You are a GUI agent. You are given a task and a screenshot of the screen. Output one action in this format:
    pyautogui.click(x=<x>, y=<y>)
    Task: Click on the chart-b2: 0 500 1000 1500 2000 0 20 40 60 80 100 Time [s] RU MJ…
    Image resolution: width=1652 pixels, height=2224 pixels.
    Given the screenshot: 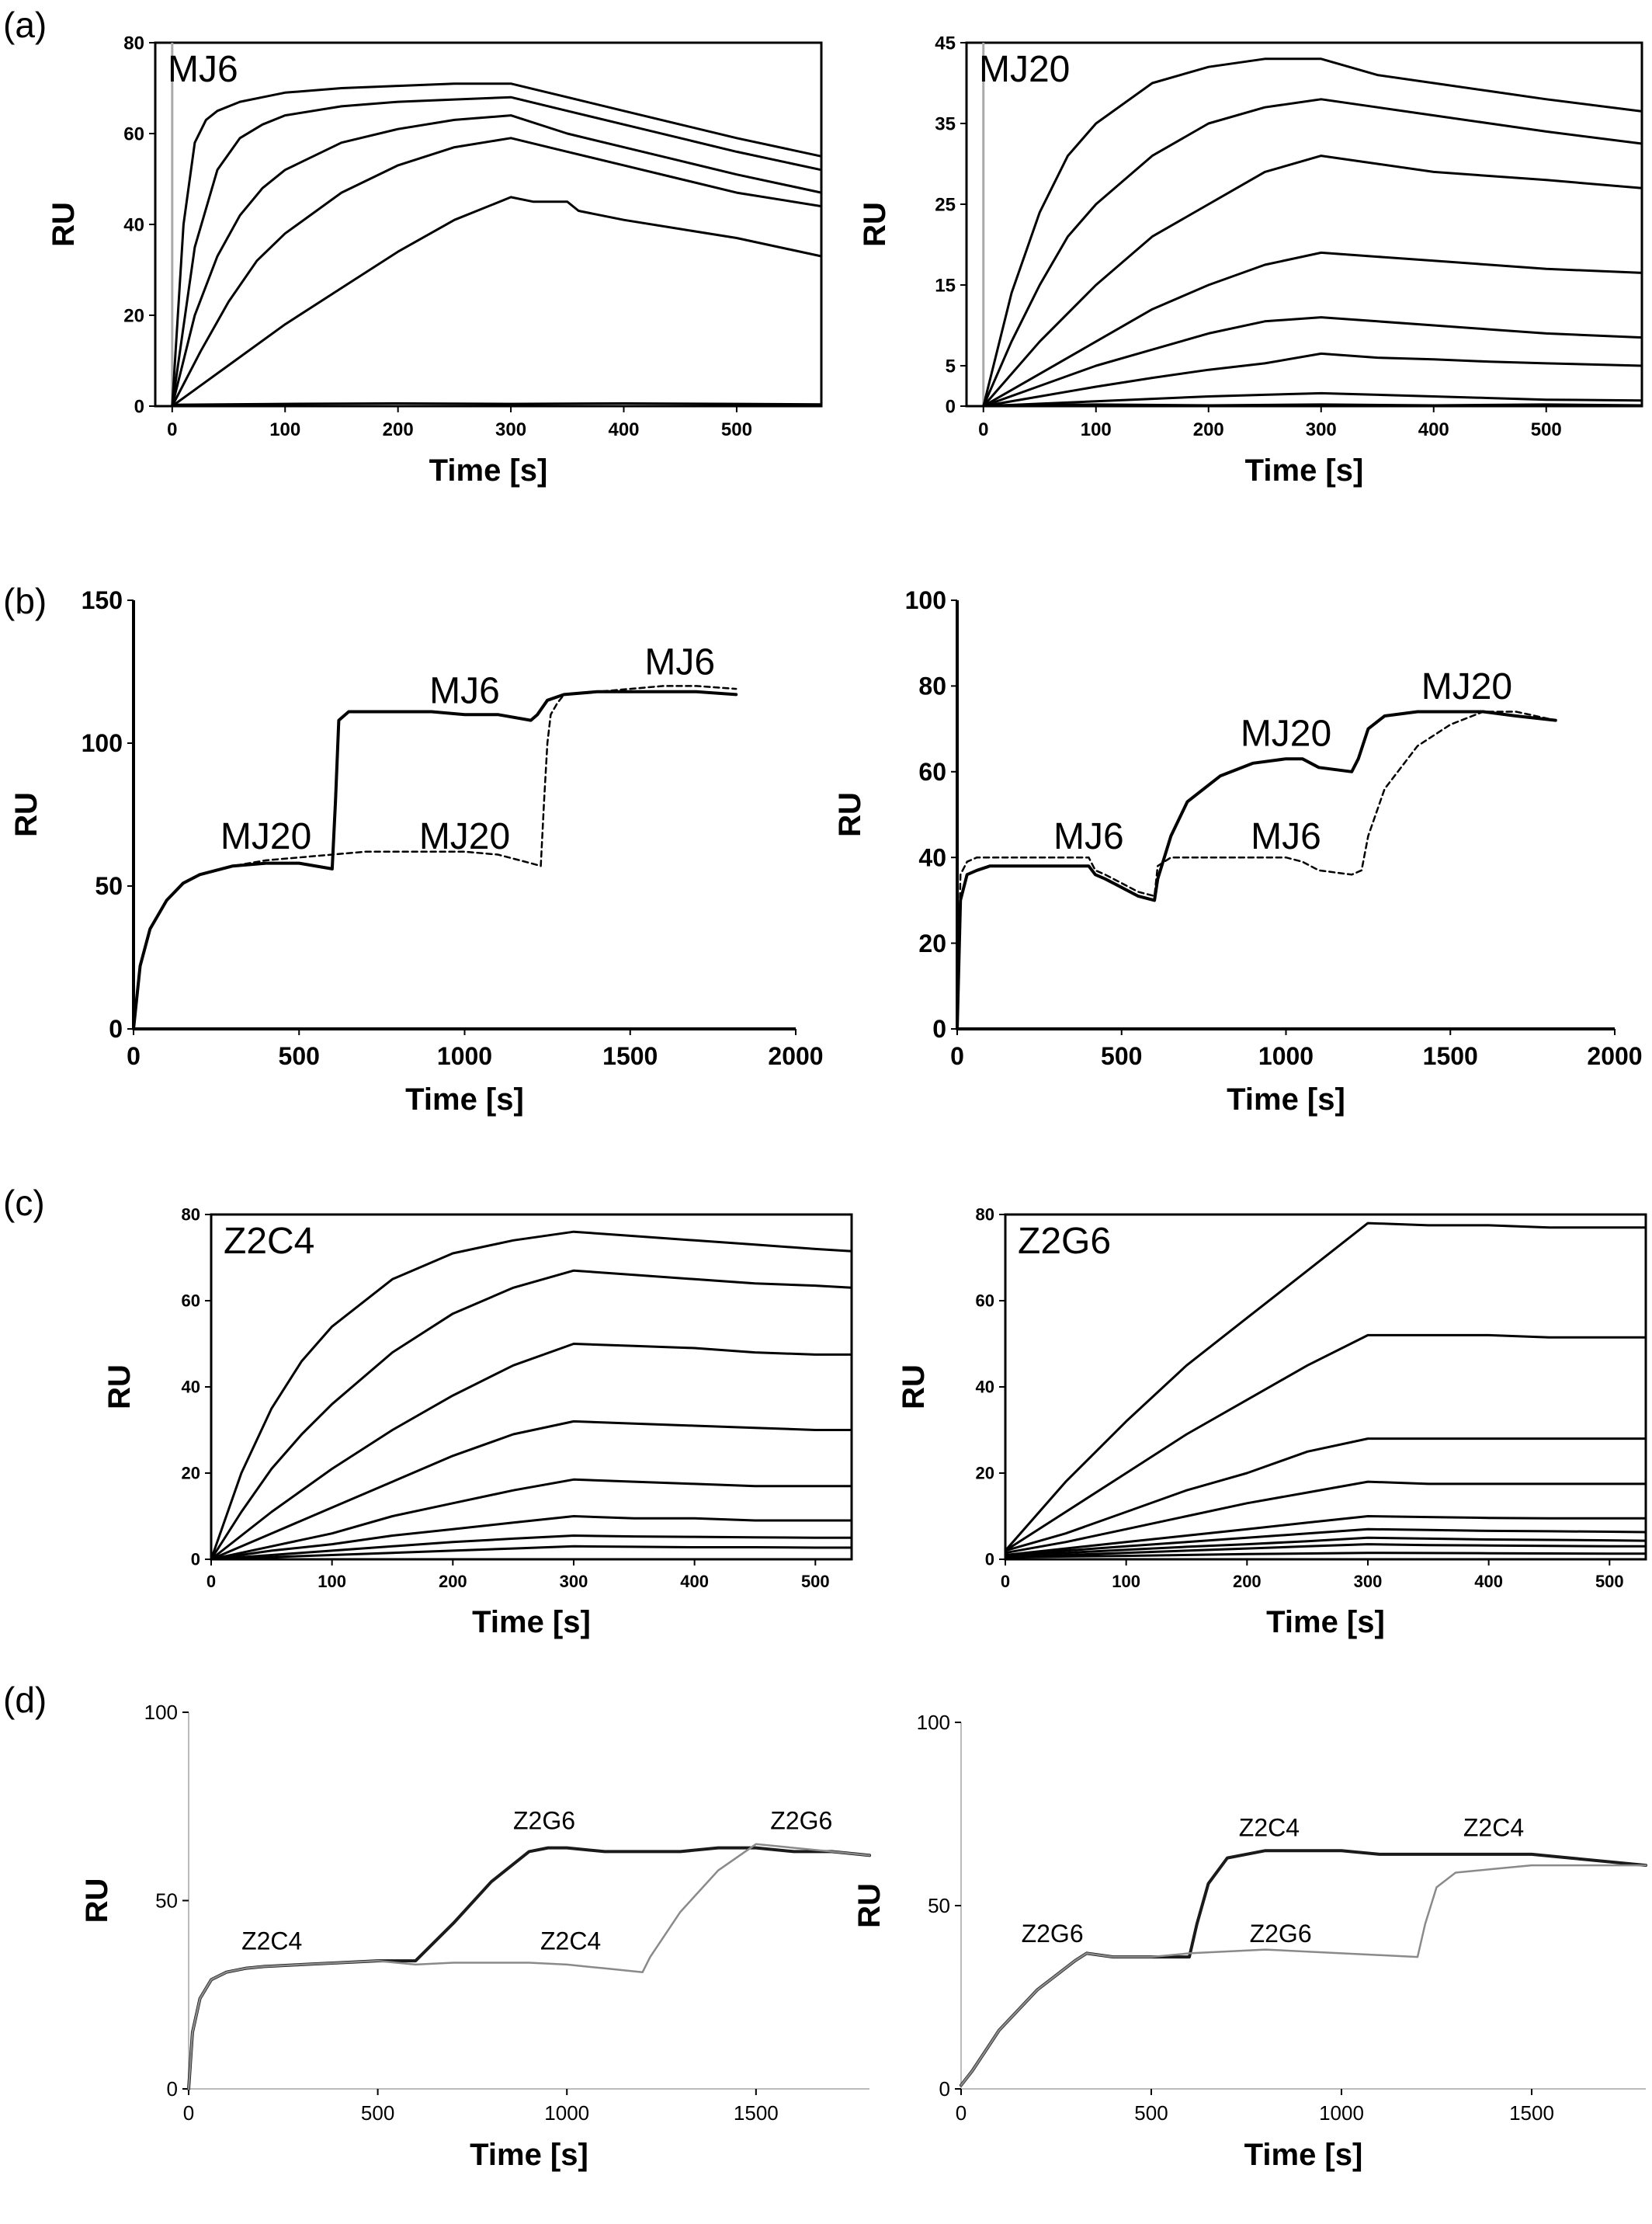 What is the action you would take?
    pyautogui.click(x=1238, y=851)
    